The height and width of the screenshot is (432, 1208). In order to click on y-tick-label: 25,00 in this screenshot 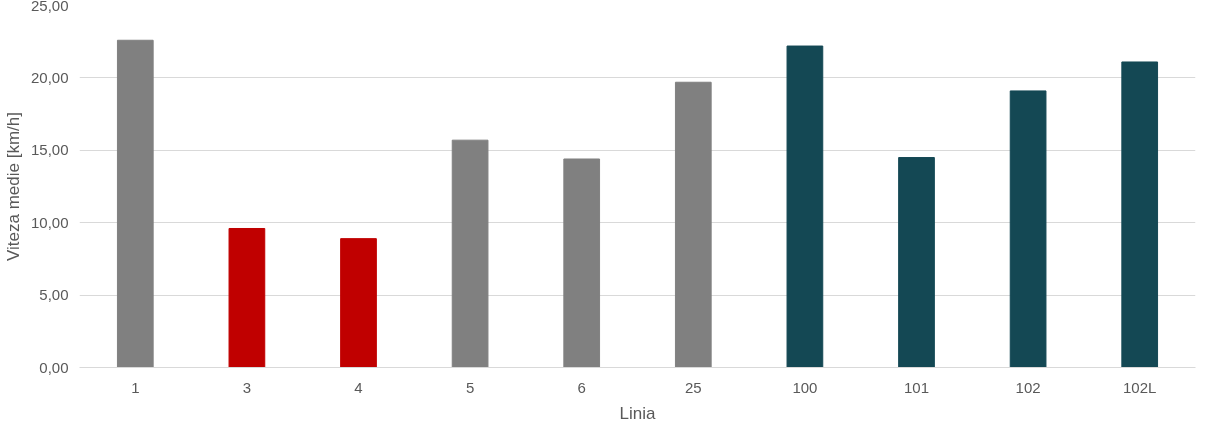, I will do `click(49, 7)`.